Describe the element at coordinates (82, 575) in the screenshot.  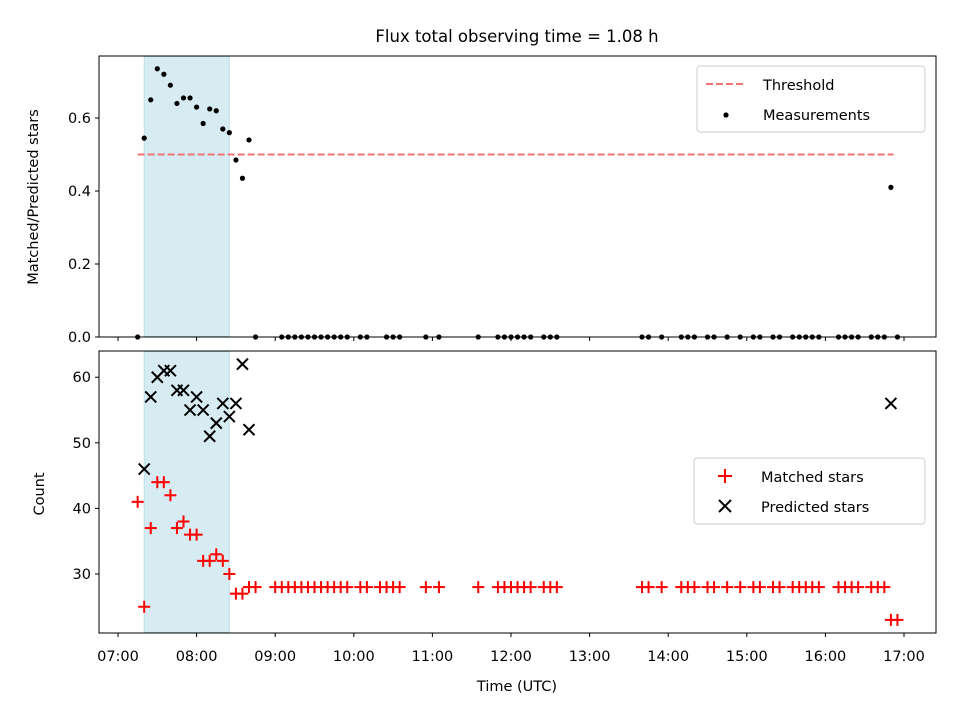
I see `bottom-y-tick-label: 30` at that location.